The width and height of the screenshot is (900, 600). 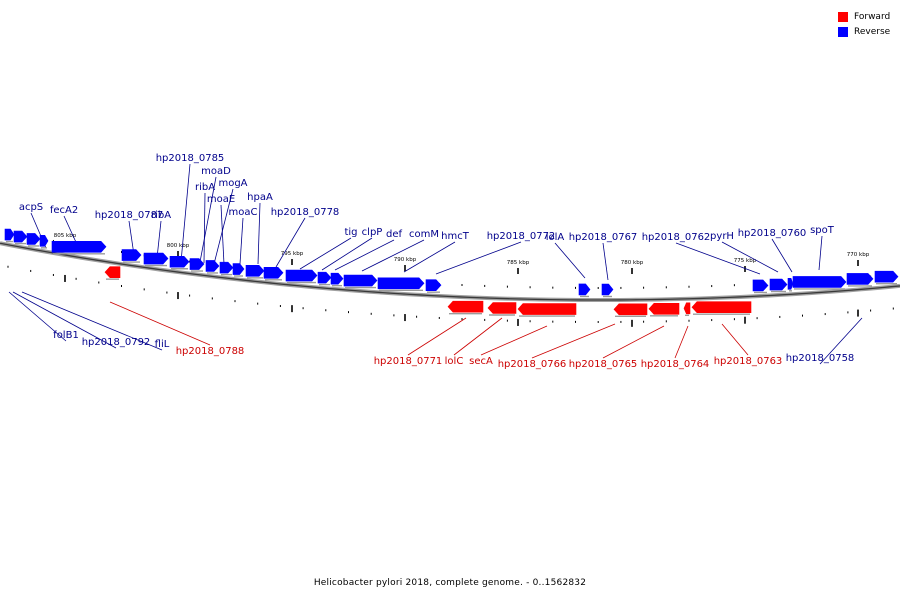 What do you see at coordinates (632, 263) in the screenshot?
I see `scale-tick-label: 780 kbp` at bounding box center [632, 263].